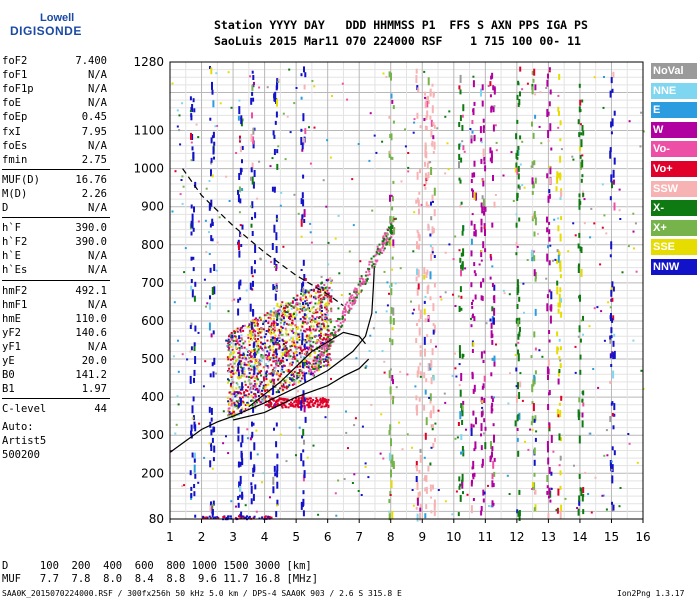 This screenshot has height=600, width=700. Describe the element at coordinates (54, 195) in the screenshot. I see `param-m-d: M(D) 2.26` at that location.